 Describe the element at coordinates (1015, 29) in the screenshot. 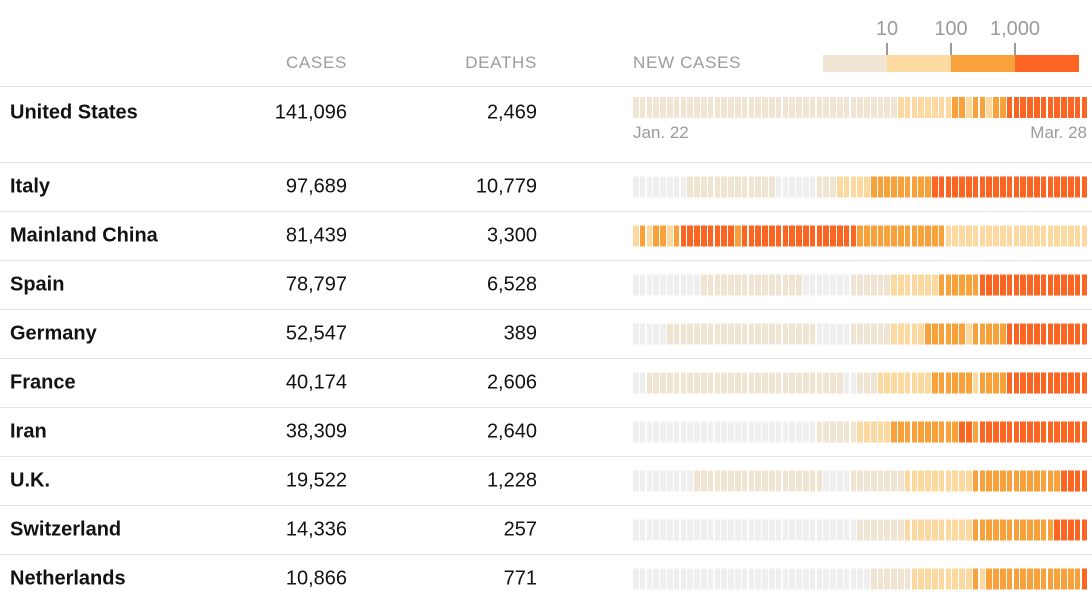

I see `legend-tick-label: 1,000` at that location.